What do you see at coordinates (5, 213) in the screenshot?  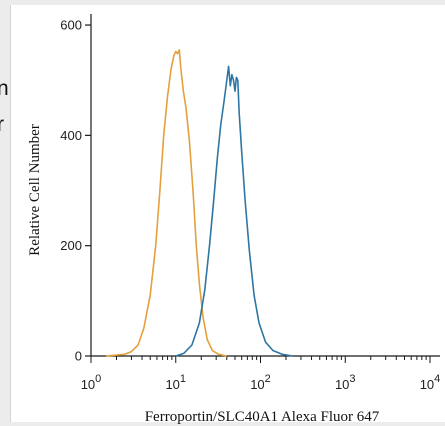 I see `frame-left-strip` at bounding box center [5, 213].